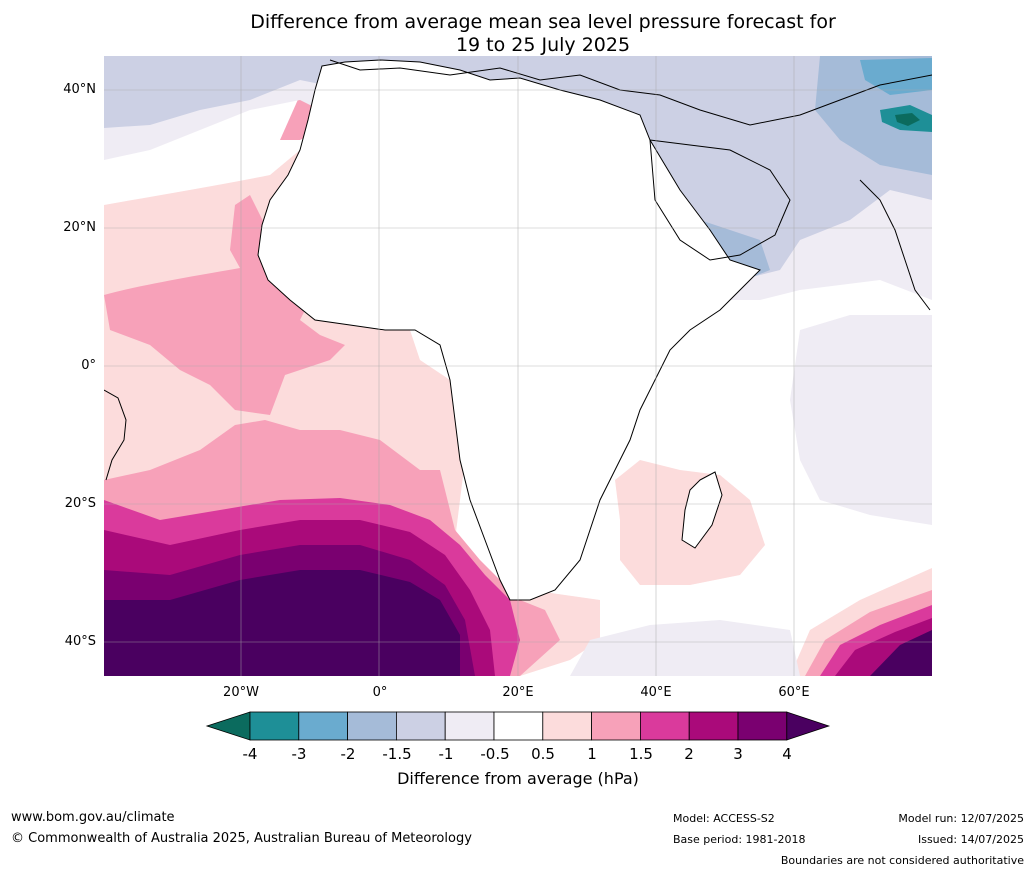 Image resolution: width=1035 pixels, height=873 pixels. I want to click on lat-label-40s: 40°S, so click(80, 641).